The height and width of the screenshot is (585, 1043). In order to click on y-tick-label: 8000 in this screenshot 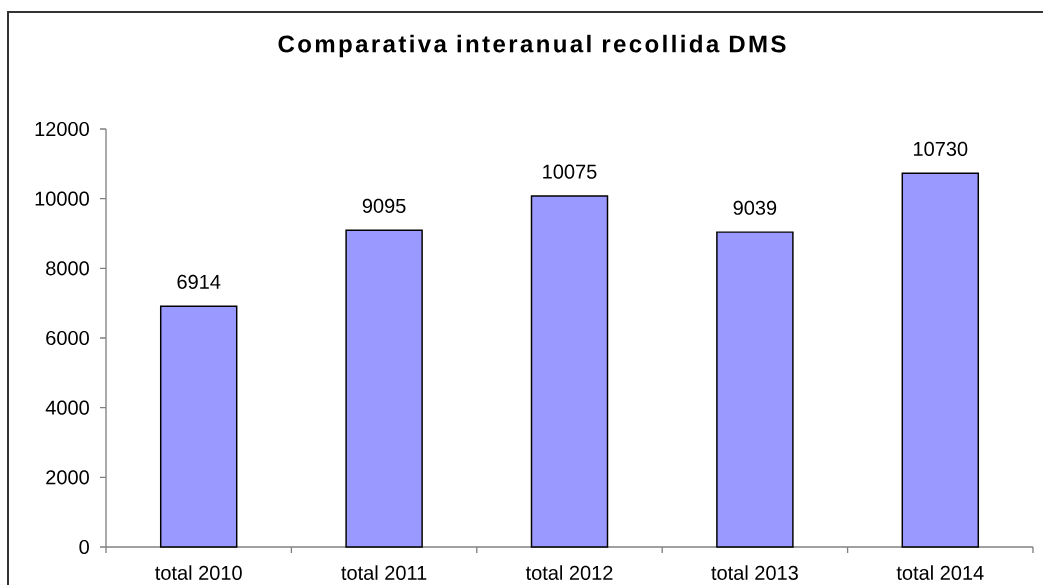, I will do `click(67, 268)`.